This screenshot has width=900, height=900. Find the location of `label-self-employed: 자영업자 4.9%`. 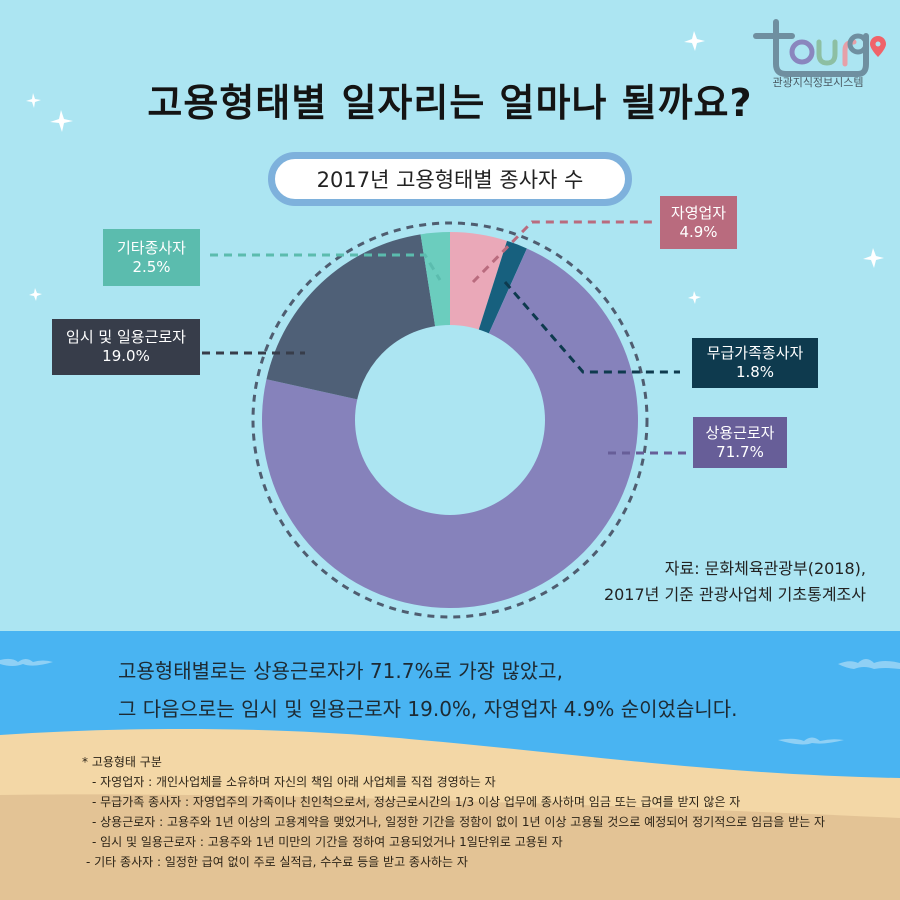

label-self-employed: 자영업자 4.9% is located at coordinates (698, 222).